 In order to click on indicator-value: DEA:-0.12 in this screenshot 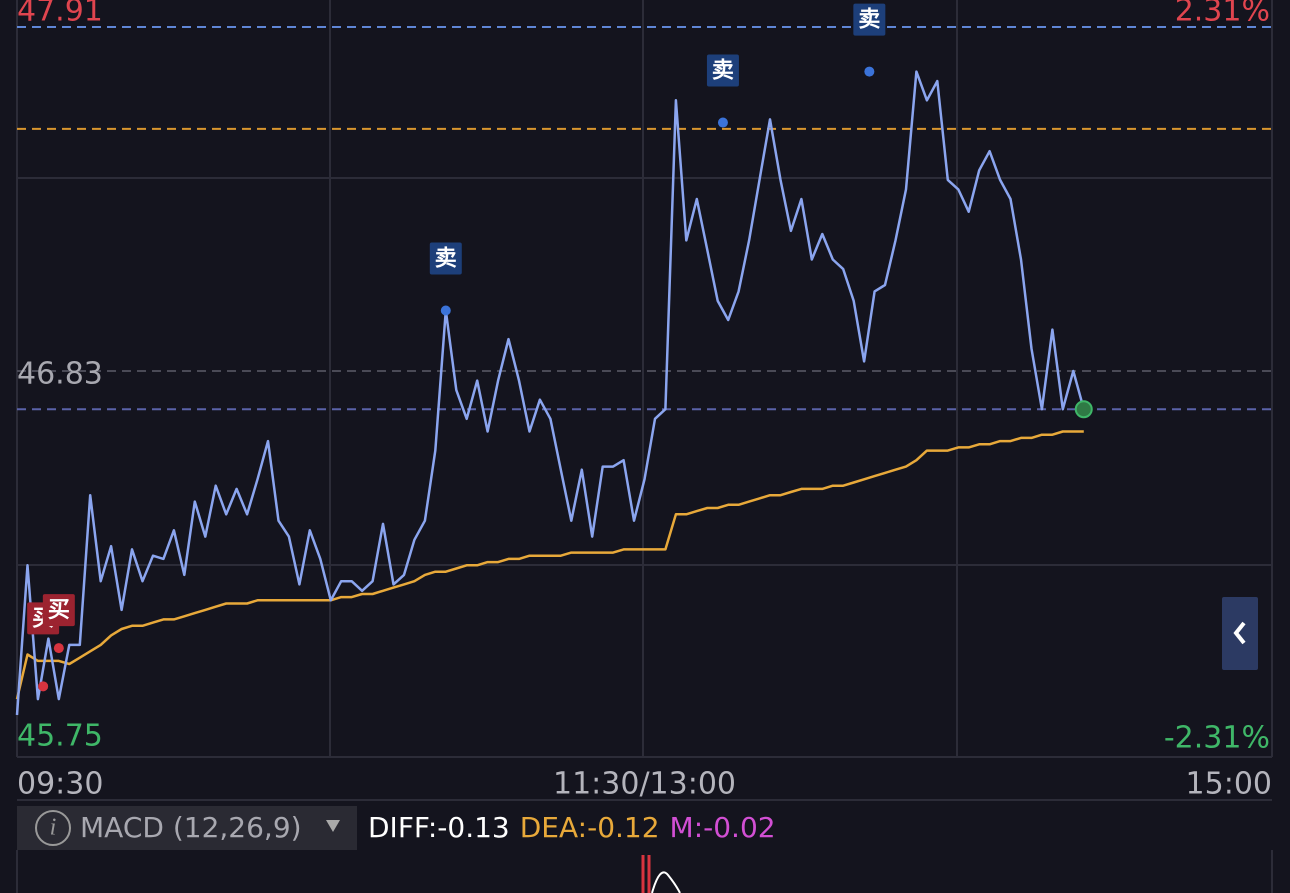, I will do `click(590, 827)`.